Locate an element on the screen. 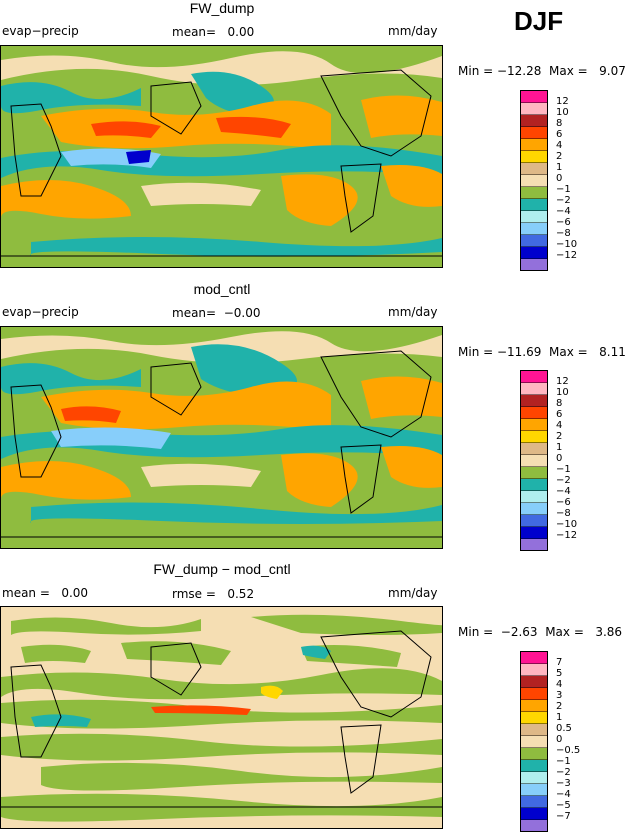 This screenshot has width=634, height=832. panel-2-units-label: mm/day is located at coordinates (413, 312).